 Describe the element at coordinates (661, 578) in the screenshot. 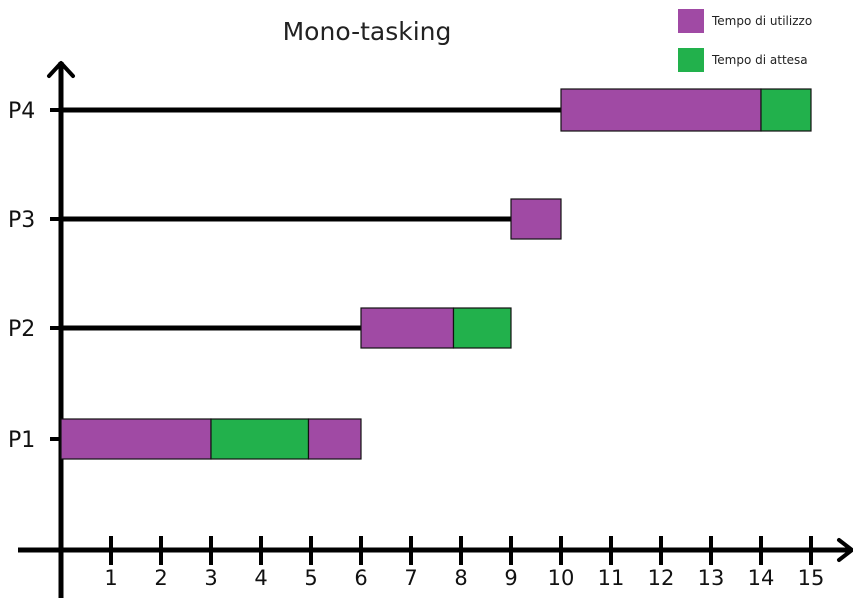

I see `x-tick-label-12: 12` at that location.